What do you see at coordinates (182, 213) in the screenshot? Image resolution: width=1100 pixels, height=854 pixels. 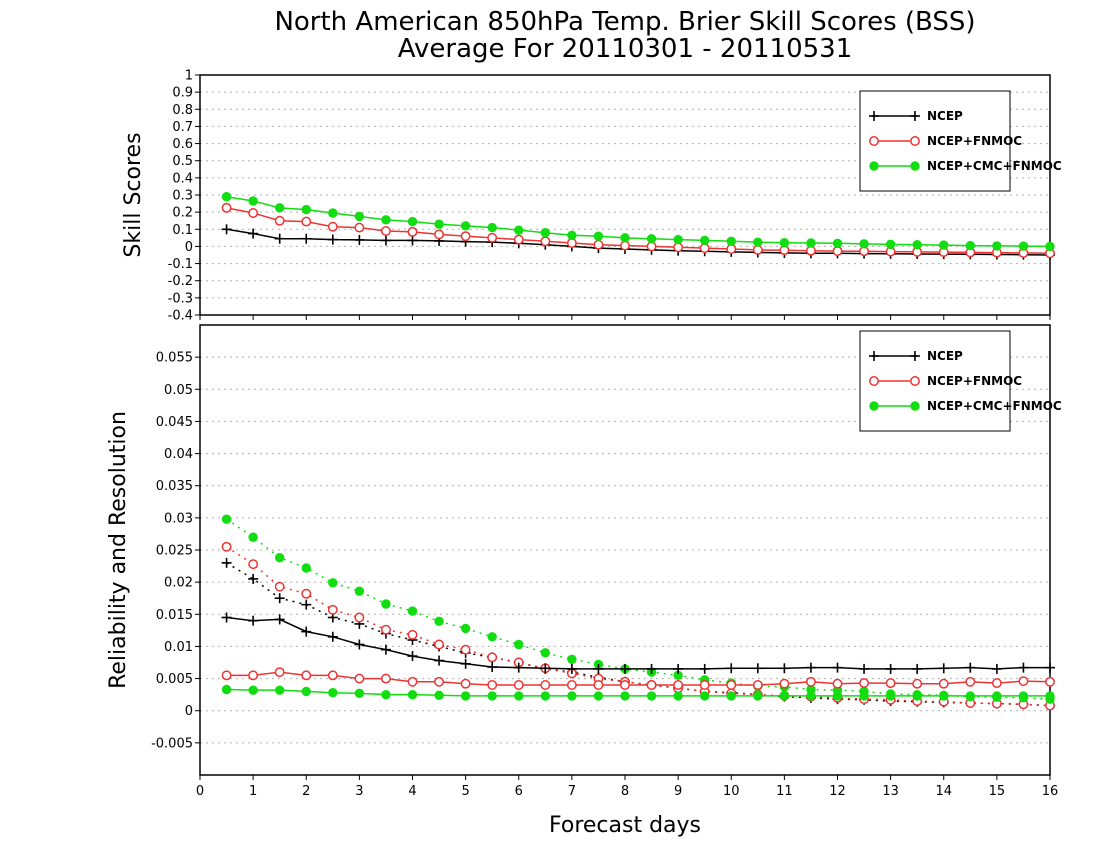 I see `top-y-tick-label: 0.2` at bounding box center [182, 213].